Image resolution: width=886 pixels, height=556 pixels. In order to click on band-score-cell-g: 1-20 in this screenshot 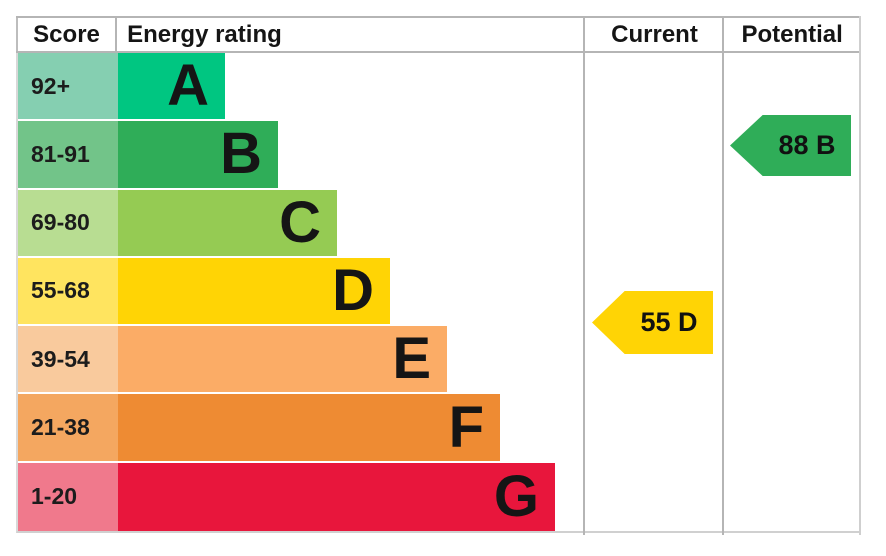, I will do `click(68, 496)`.